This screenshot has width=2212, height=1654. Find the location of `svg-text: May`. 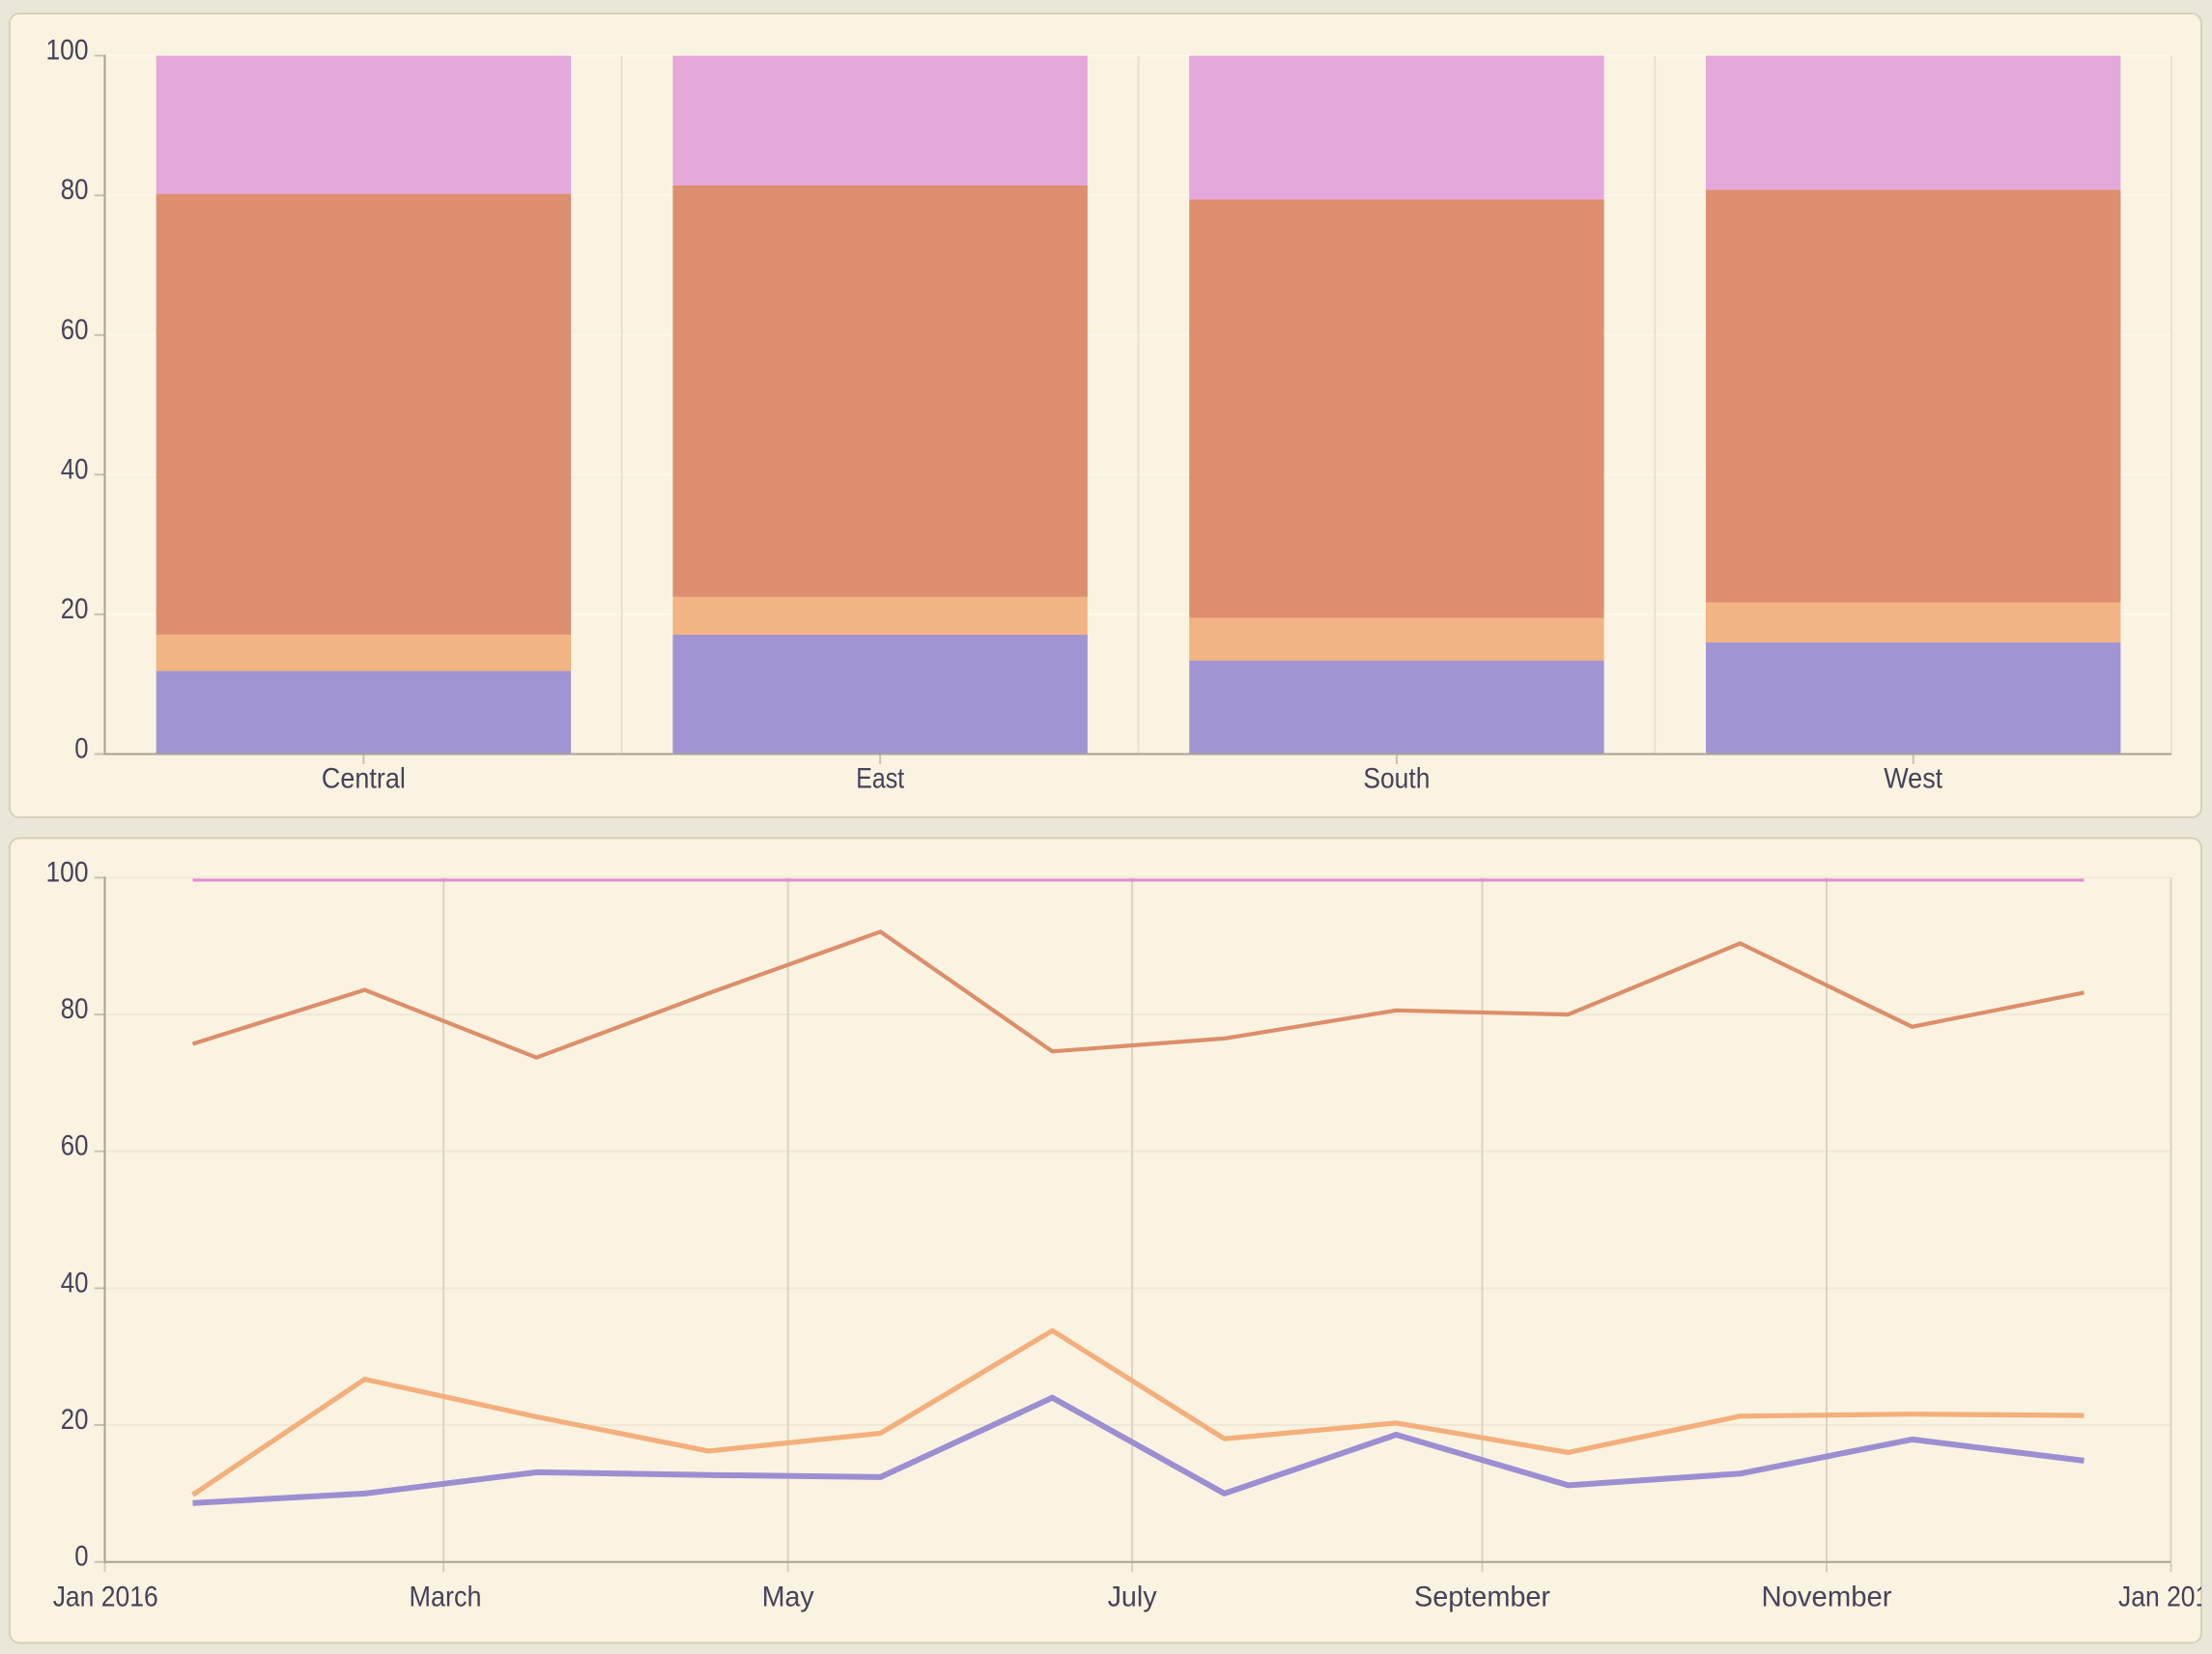

svg-text: May is located at coordinates (788, 1596).